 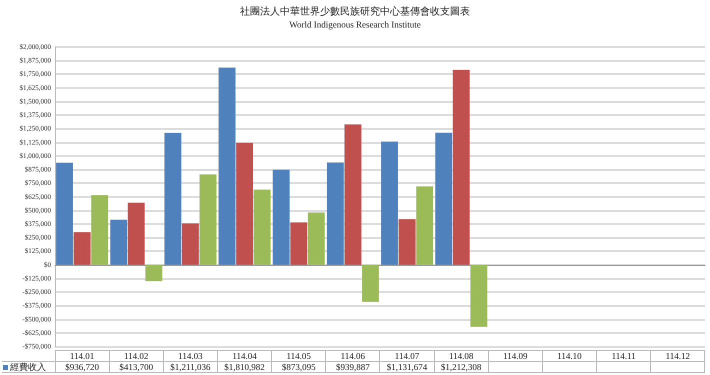 What do you see at coordinates (244, 367) in the screenshot?
I see `data-label: $1,810,982` at bounding box center [244, 367].